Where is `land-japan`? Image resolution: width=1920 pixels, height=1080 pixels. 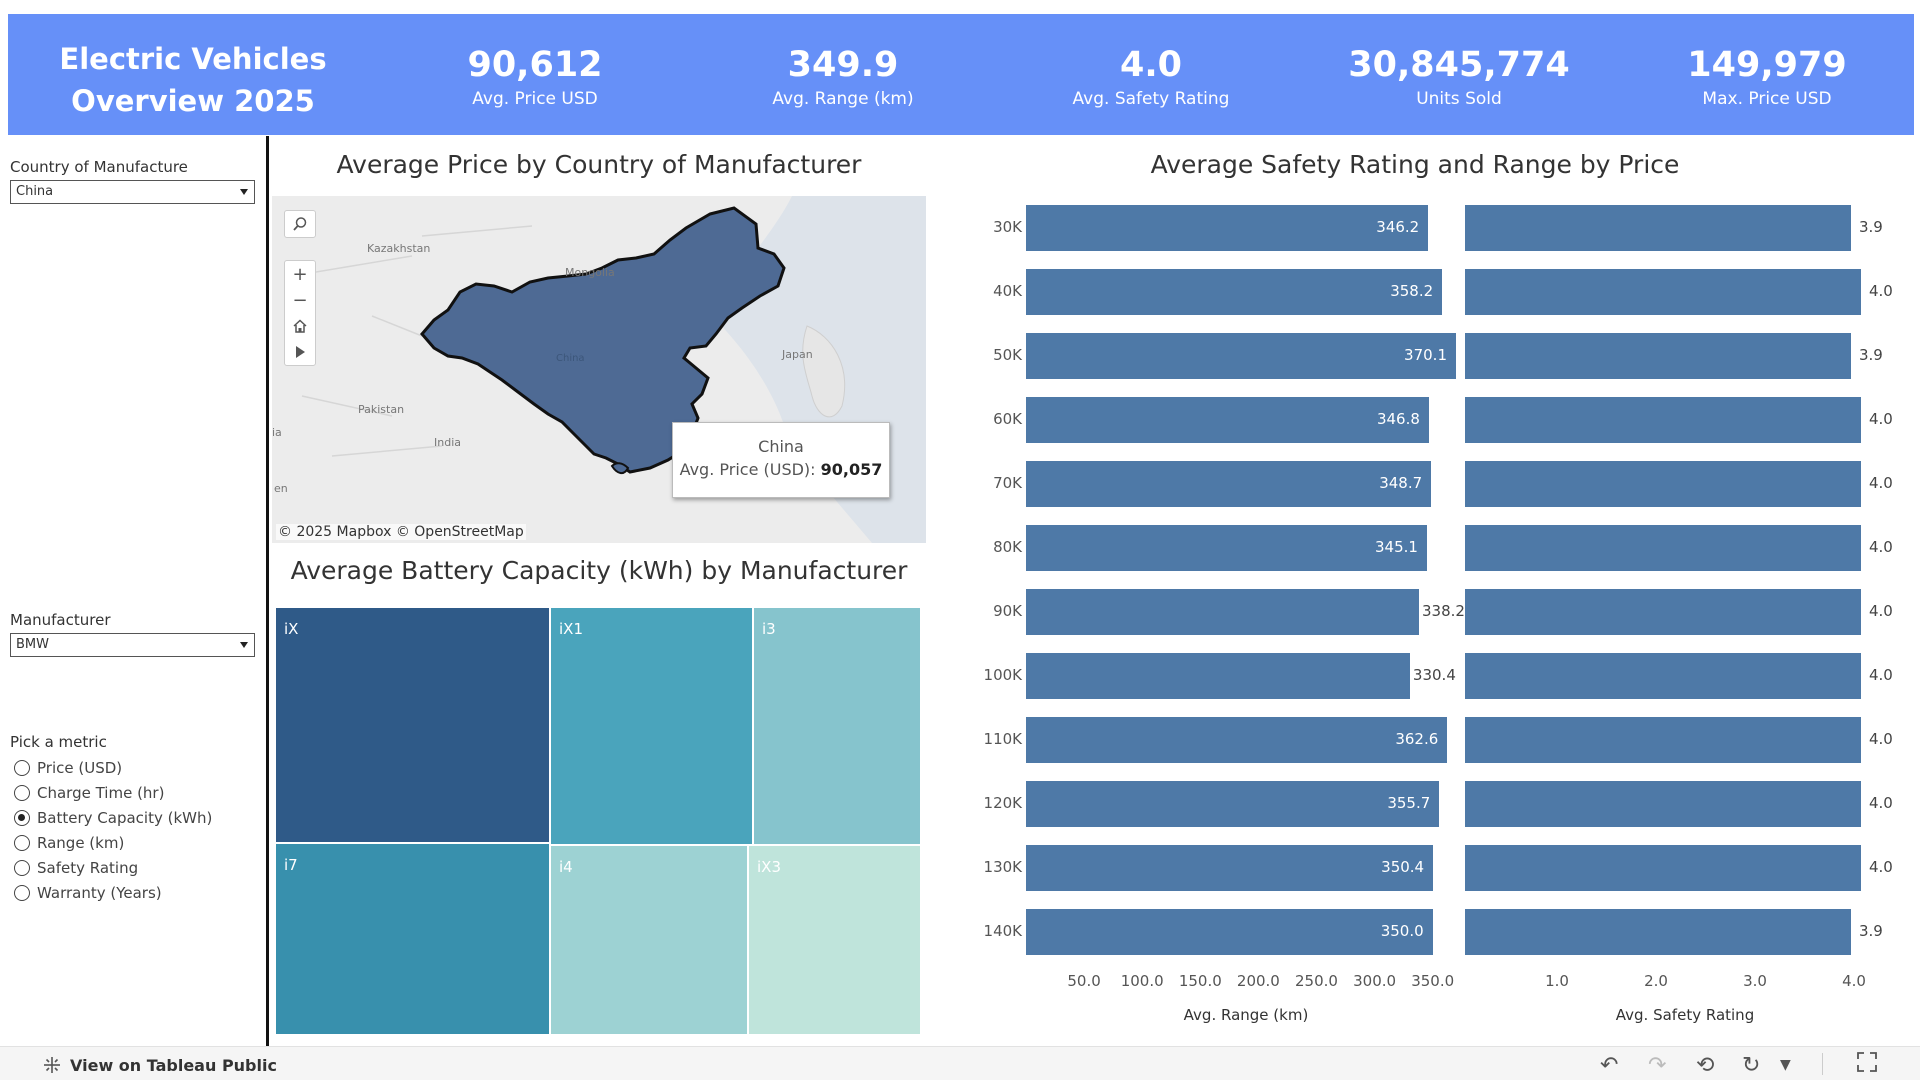 land-japan is located at coordinates (824, 371).